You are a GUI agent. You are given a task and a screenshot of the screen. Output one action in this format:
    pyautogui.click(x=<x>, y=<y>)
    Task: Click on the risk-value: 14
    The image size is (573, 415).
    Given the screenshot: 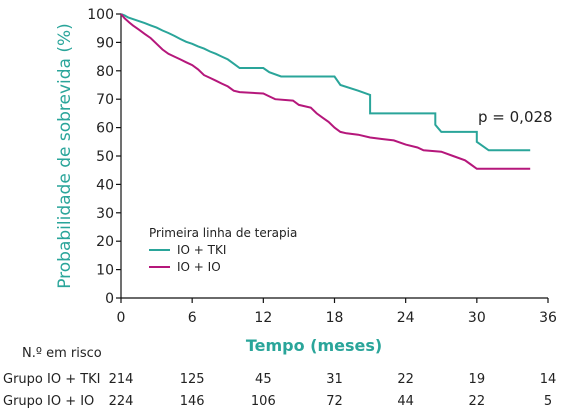 What is the action you would take?
    pyautogui.click(x=548, y=379)
    